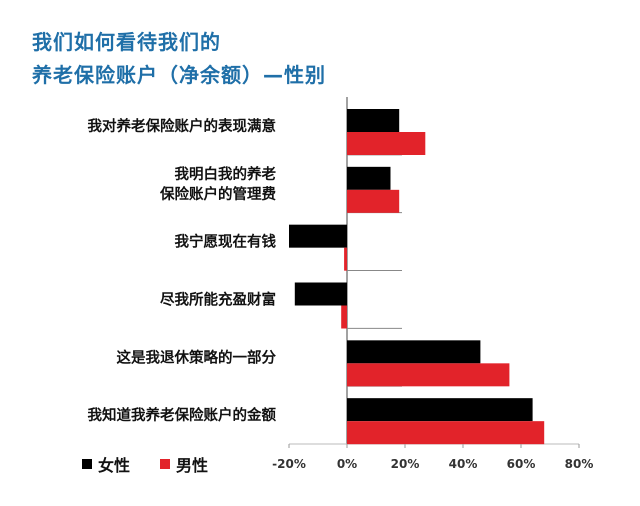  Describe the element at coordinates (217, 194) in the screenshot. I see `category-label-1: 保险账户的管理费` at that location.